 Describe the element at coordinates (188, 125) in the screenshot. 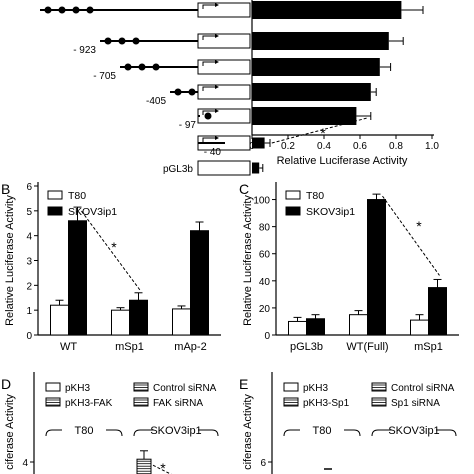

I see `construct-label: - 97` at that location.